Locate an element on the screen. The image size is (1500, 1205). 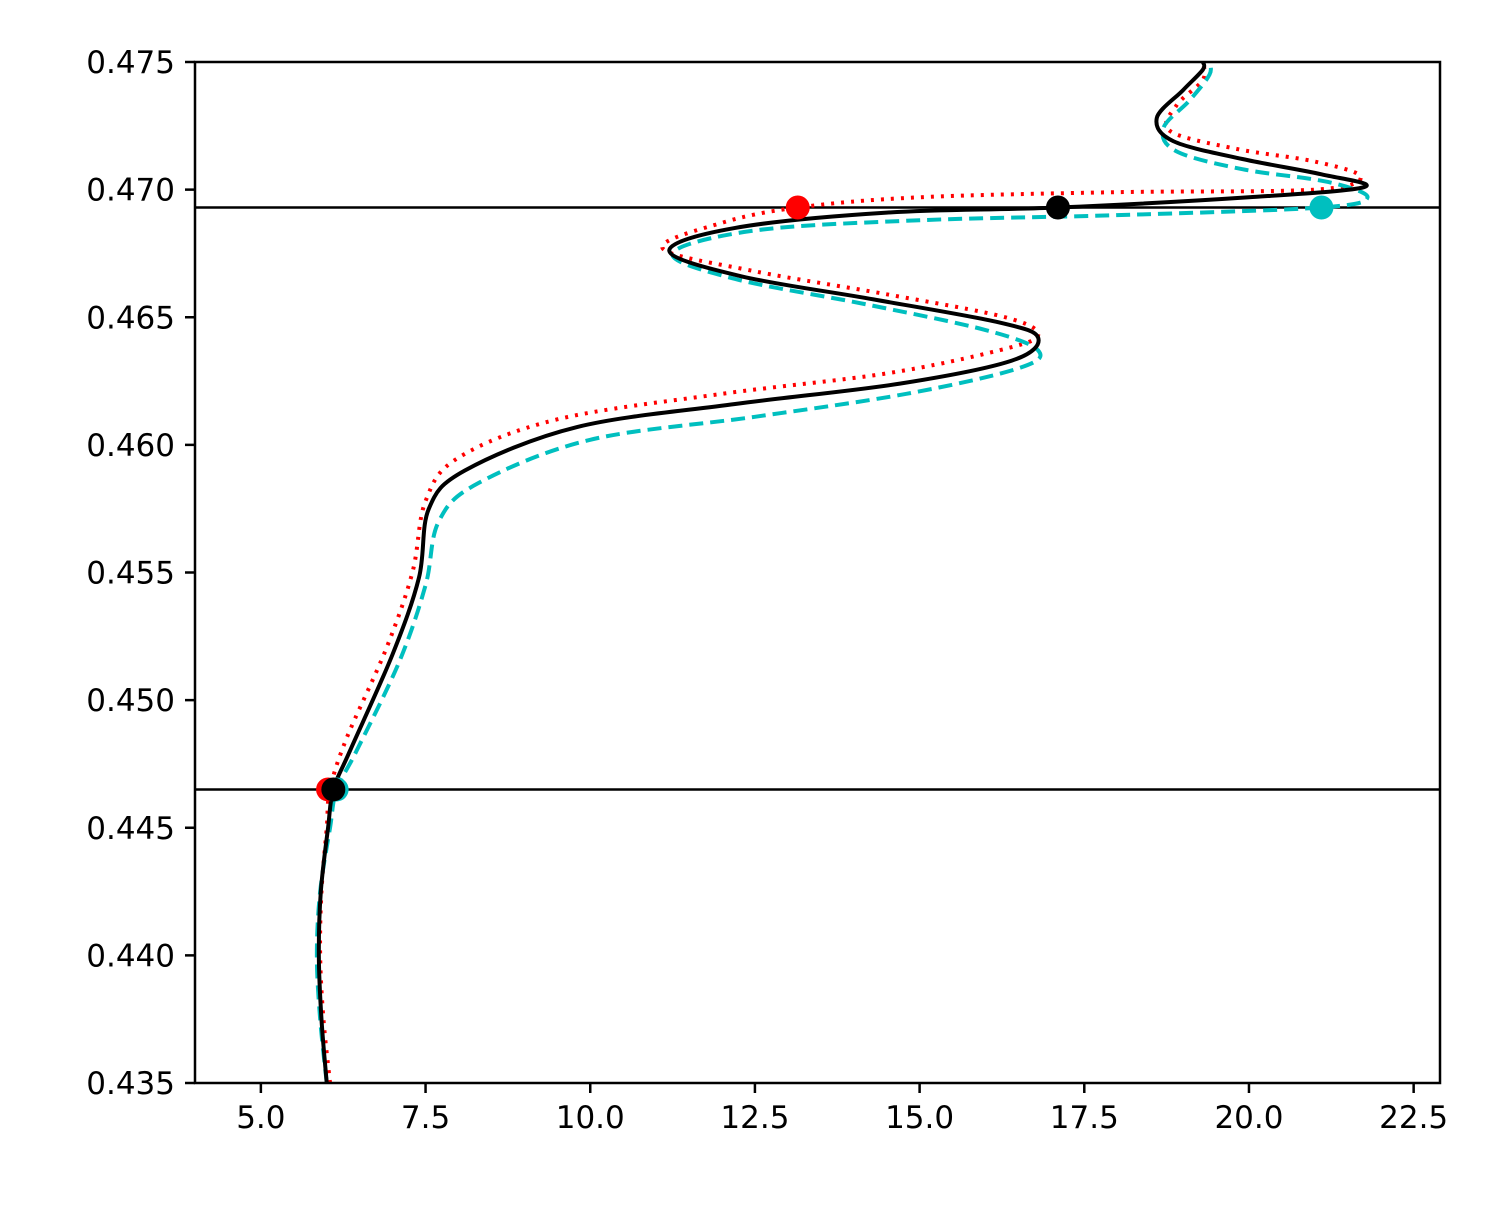
x-tick-label: 7.5 is located at coordinates (425, 1118).